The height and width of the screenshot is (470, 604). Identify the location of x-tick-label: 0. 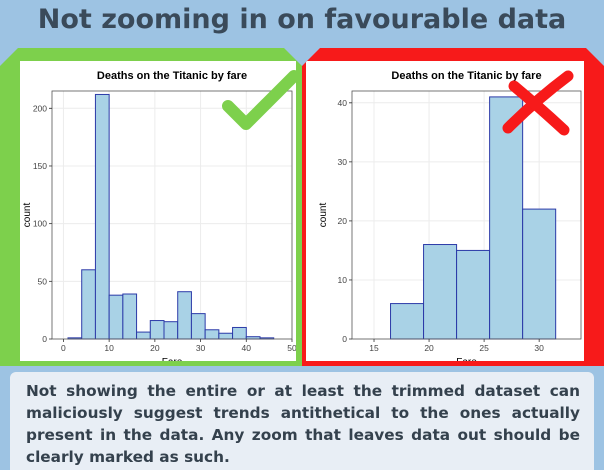
(63, 348).